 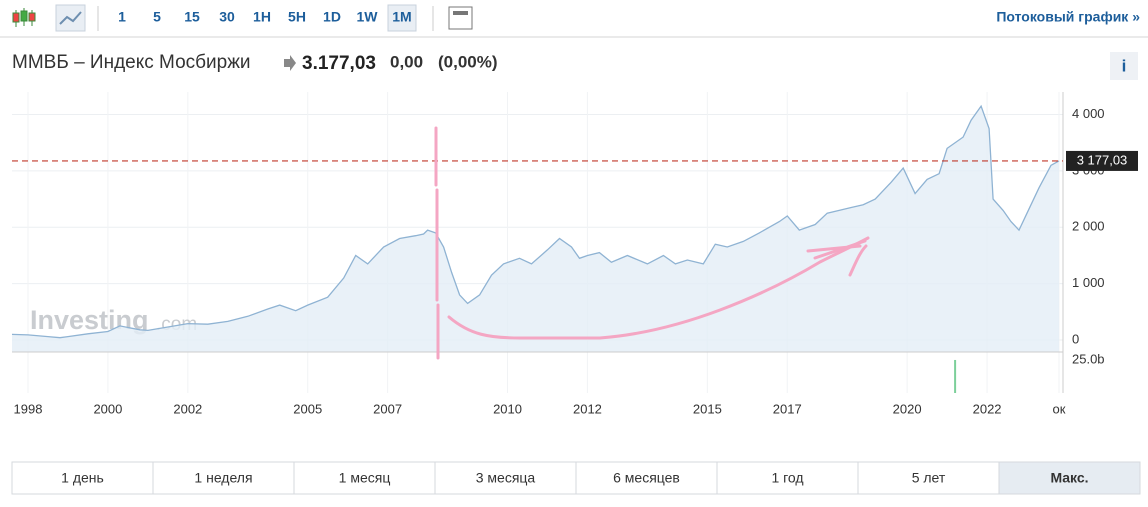 I want to click on volume-tick-label: 25.0b, so click(x=1088, y=358).